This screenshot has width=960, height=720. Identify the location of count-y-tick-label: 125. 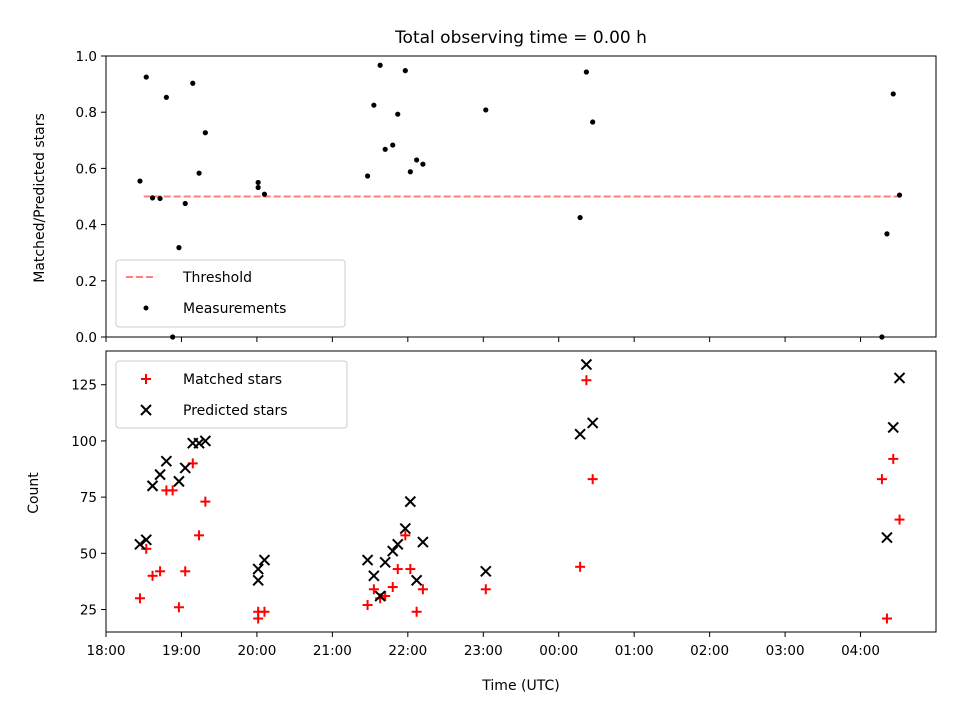
(84, 386).